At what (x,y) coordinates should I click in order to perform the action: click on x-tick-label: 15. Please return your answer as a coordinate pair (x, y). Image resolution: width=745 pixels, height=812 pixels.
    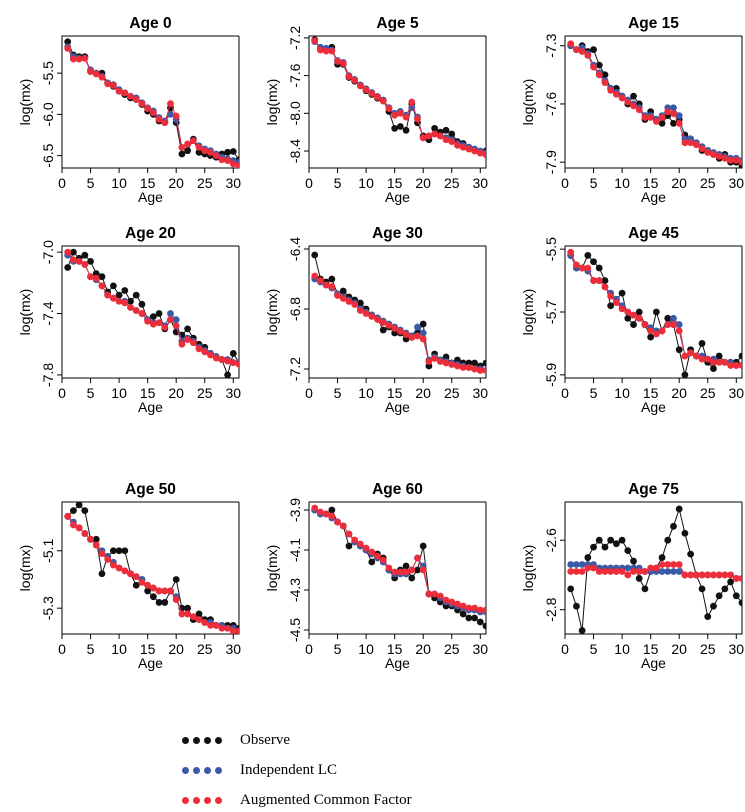
    Looking at the image, I should click on (651, 183).